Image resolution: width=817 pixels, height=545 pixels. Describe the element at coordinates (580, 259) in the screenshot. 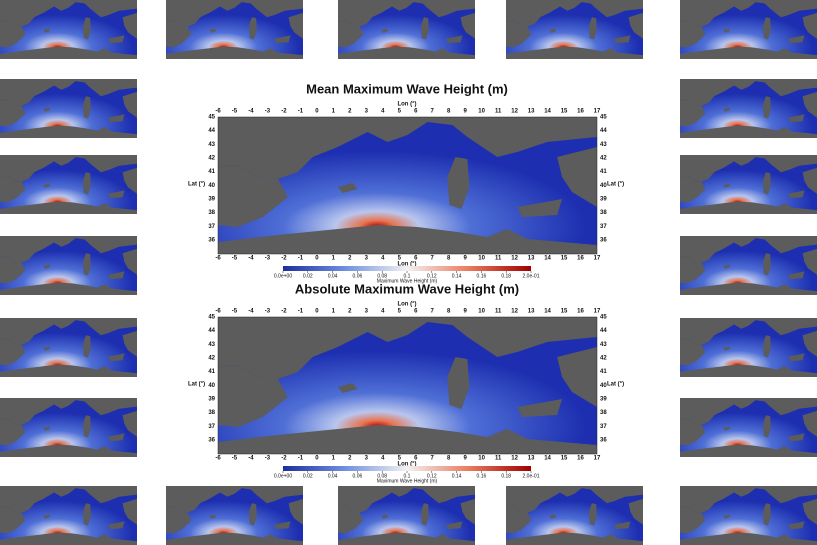

I see `lon-tick-bottom: 16` at that location.